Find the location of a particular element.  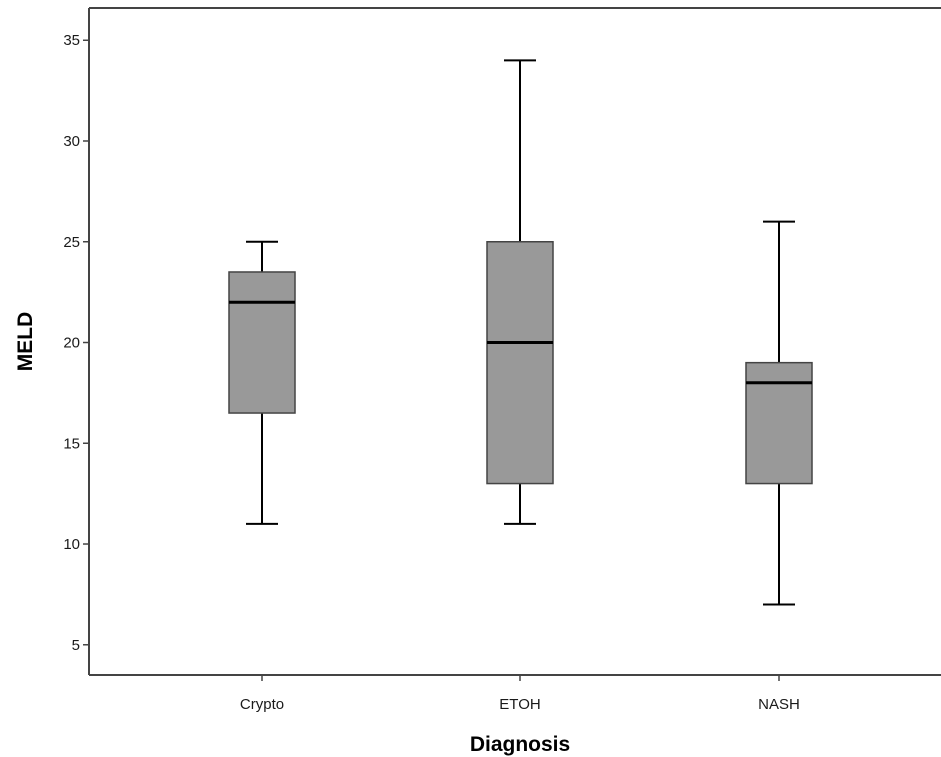

y-tick-label: 25 is located at coordinates (71, 242).